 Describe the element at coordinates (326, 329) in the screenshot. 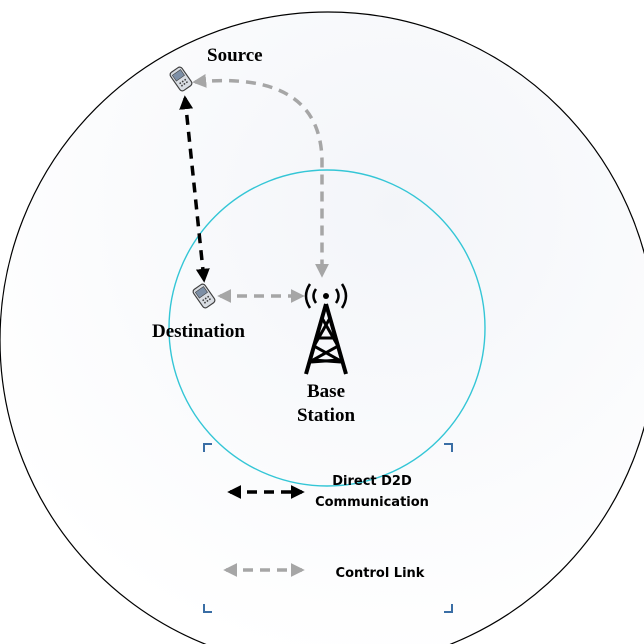

I see `base-station-tower-icon` at that location.